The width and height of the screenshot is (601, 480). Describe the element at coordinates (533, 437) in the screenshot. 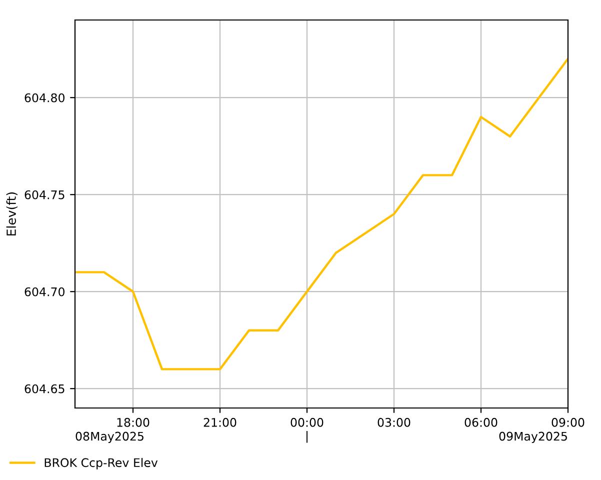

I see `text: 09May2025` at that location.